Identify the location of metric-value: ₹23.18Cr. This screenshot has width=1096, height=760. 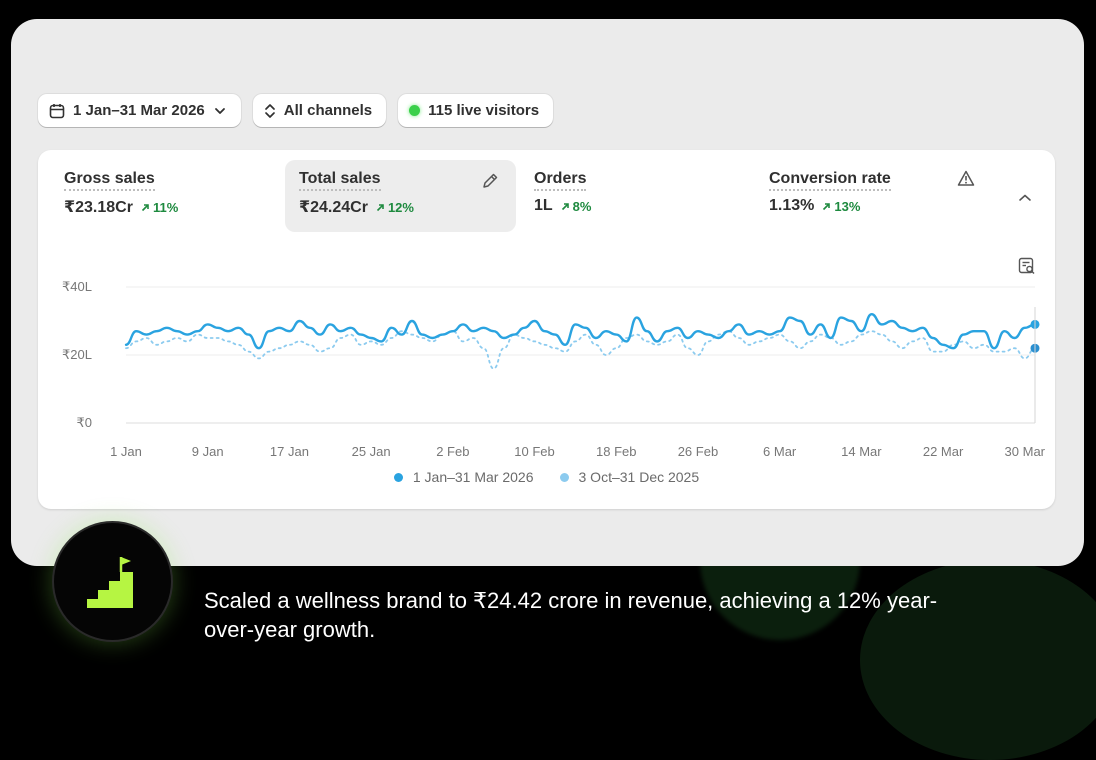
(98, 207).